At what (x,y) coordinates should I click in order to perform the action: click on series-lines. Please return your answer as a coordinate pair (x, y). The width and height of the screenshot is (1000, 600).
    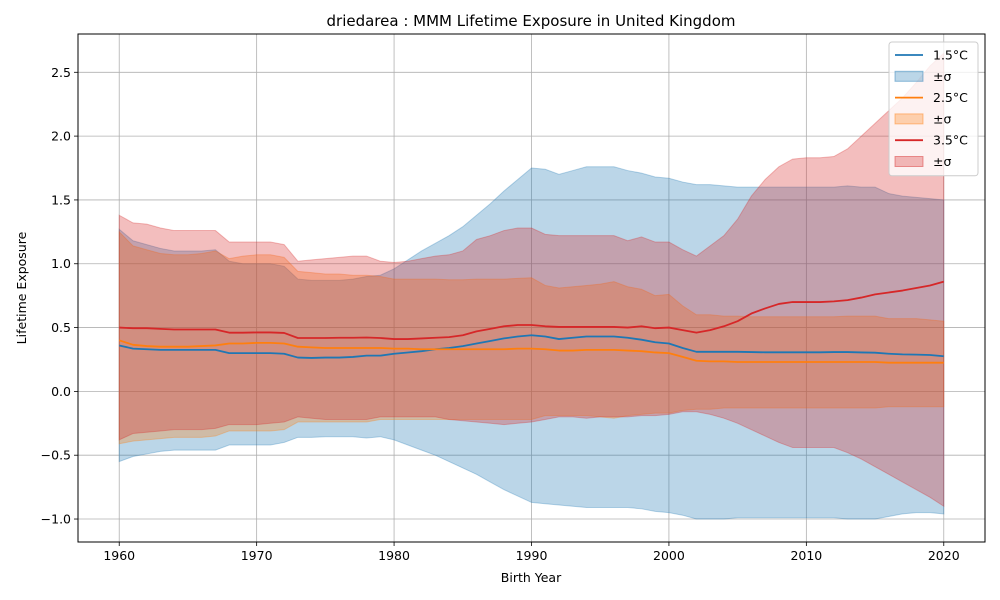
    Looking at the image, I should click on (531, 322).